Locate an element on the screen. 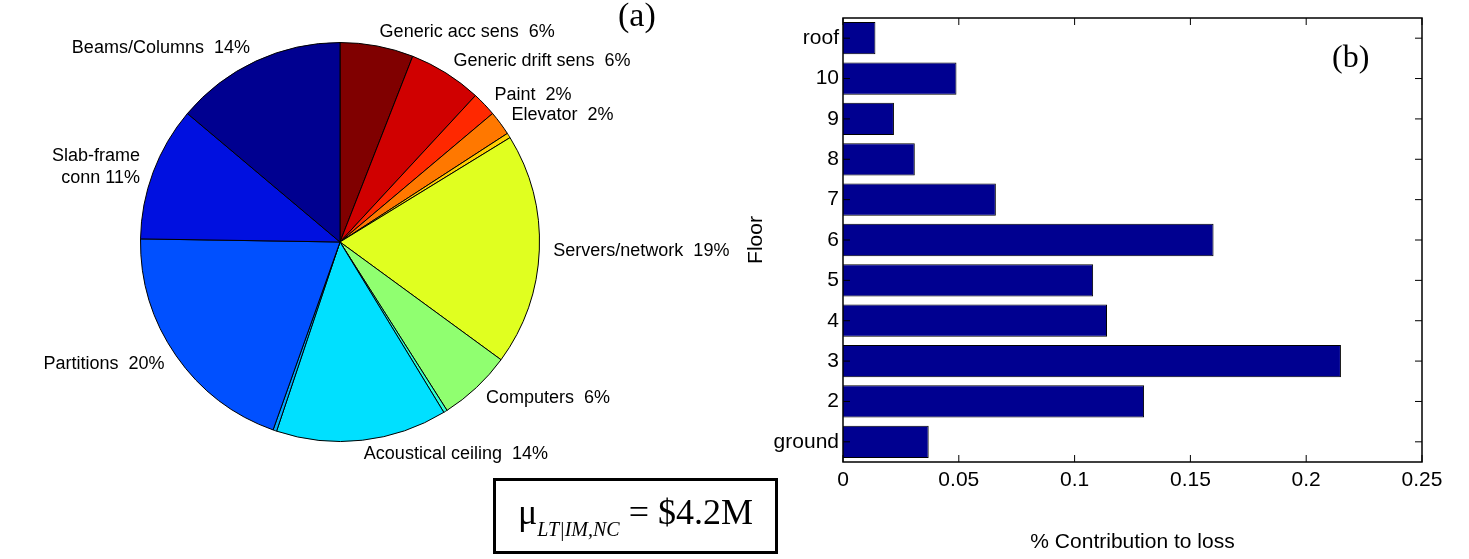  x-tick-label: 0.25 is located at coordinates (1422, 479).